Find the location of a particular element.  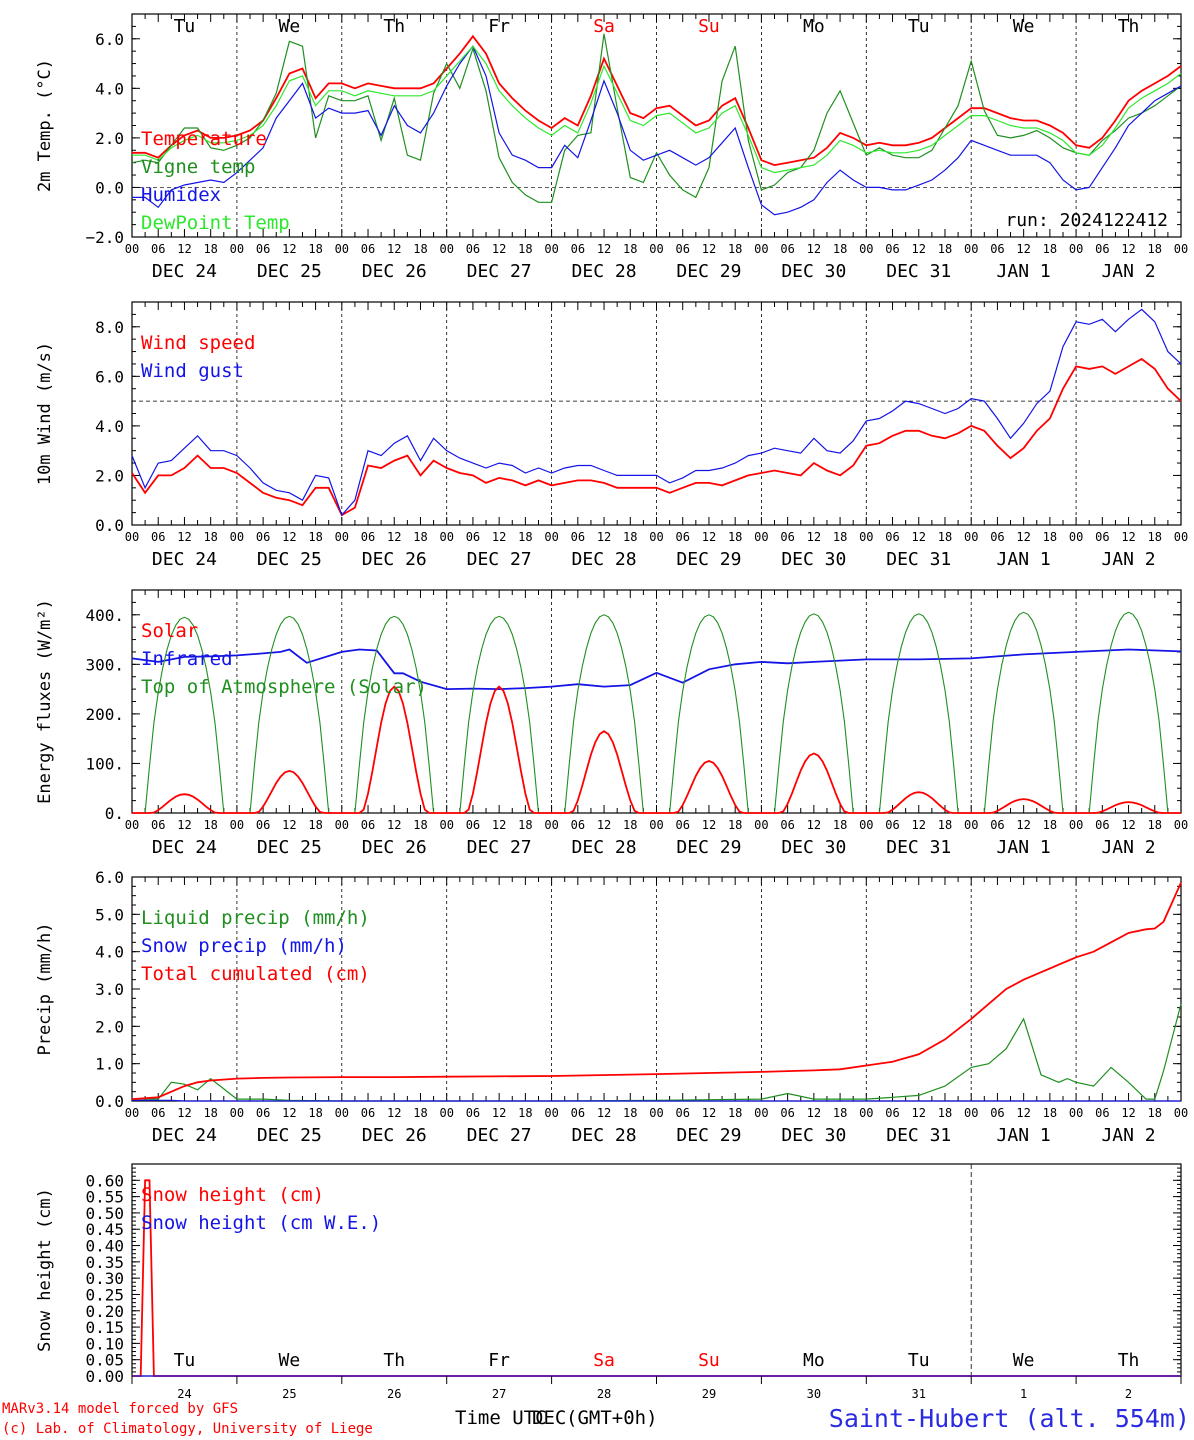

y-tick-label: 200. is located at coordinates (104, 714).